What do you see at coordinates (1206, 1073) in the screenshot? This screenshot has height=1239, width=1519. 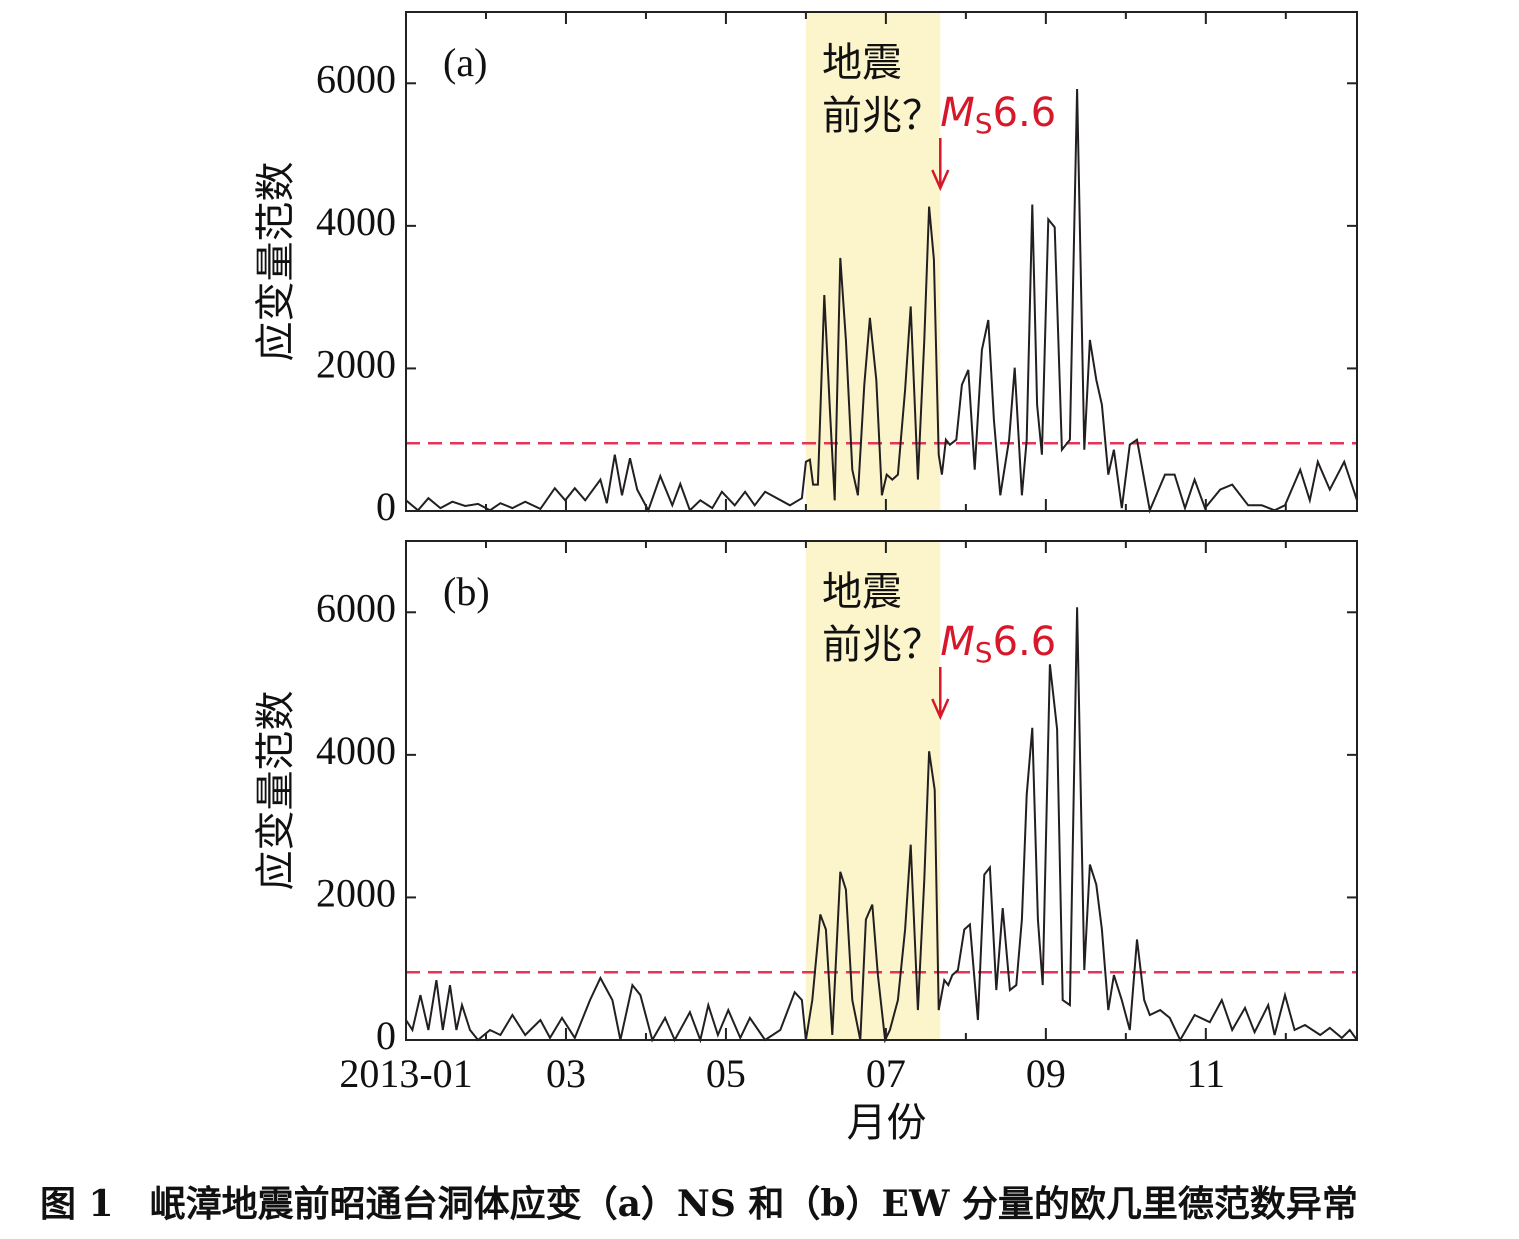 I see `x-tick-label: 11` at bounding box center [1206, 1073].